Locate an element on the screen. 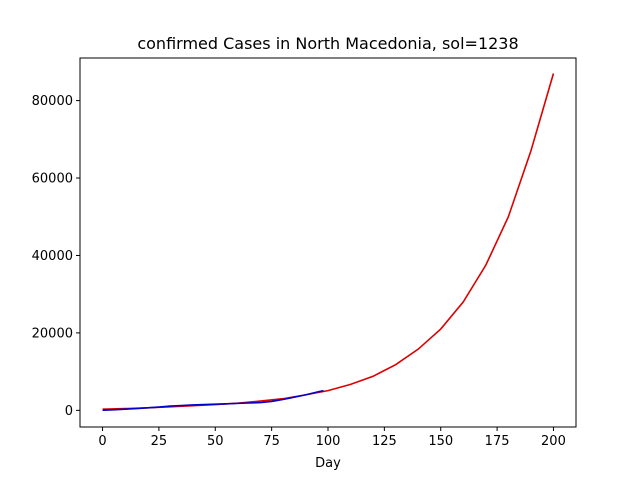 The image size is (640, 480). y-tick-label: 40000 is located at coordinates (52, 256).